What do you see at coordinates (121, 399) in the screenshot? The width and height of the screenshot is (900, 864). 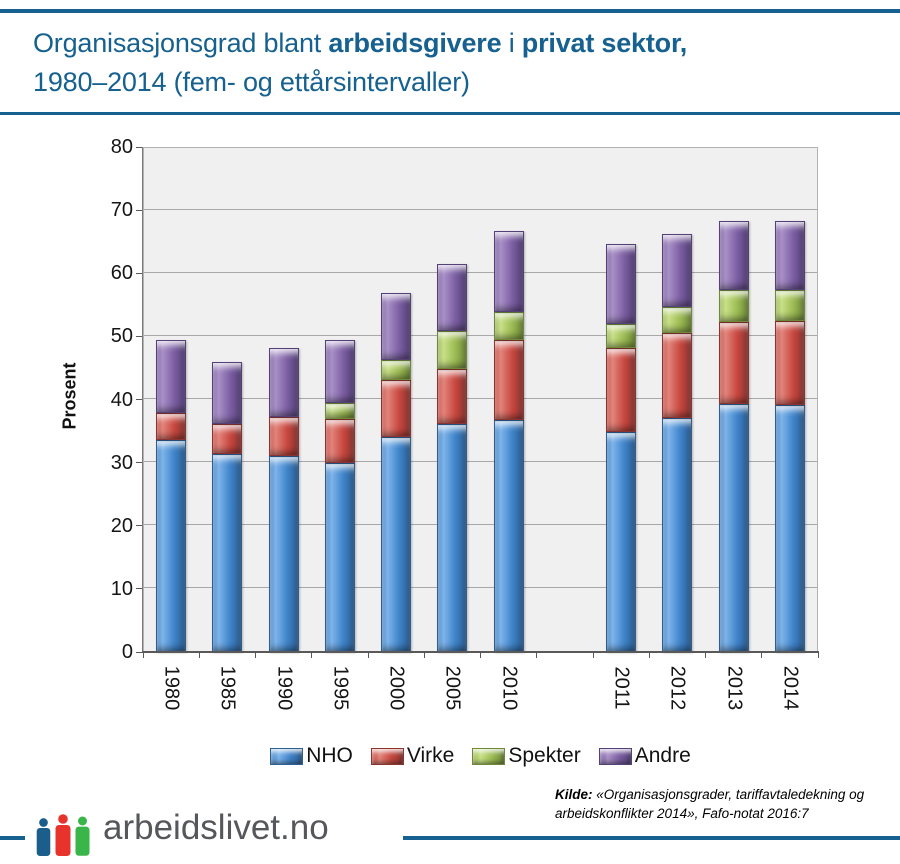 I see `y-tick-label: 40` at bounding box center [121, 399].